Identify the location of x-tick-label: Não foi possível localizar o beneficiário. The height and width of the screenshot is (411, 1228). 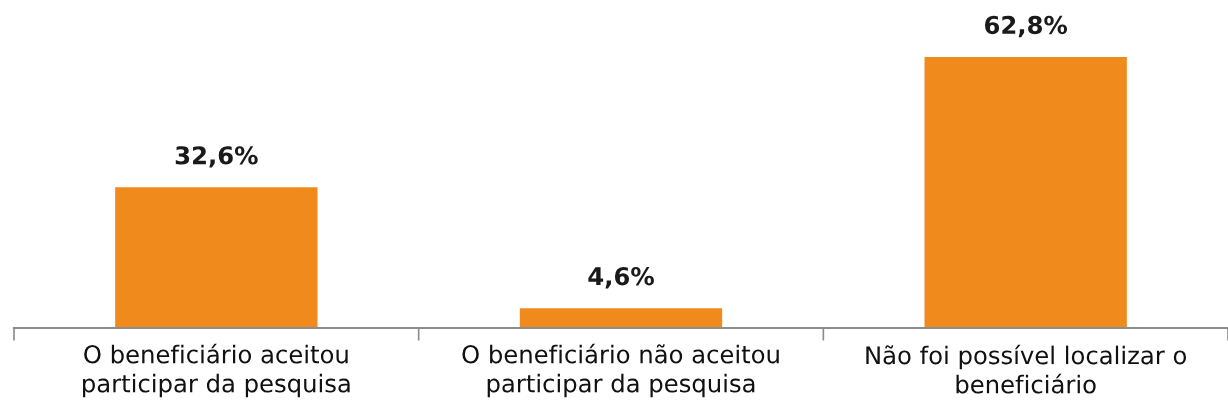
(1026, 369).